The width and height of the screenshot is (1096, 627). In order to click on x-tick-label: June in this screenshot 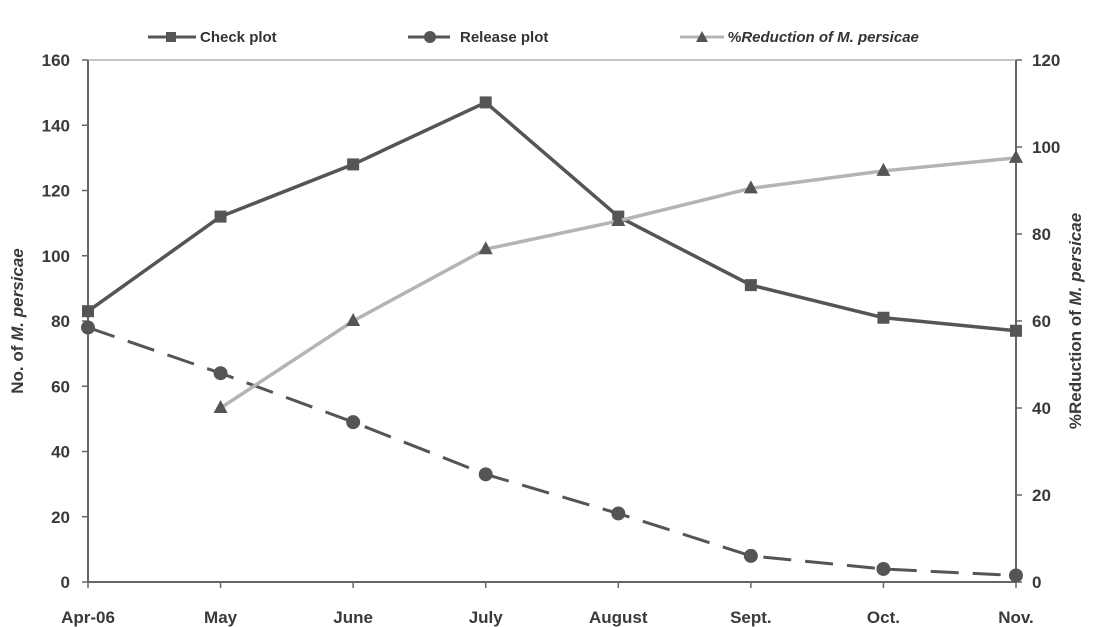, I will do `click(353, 617)`.